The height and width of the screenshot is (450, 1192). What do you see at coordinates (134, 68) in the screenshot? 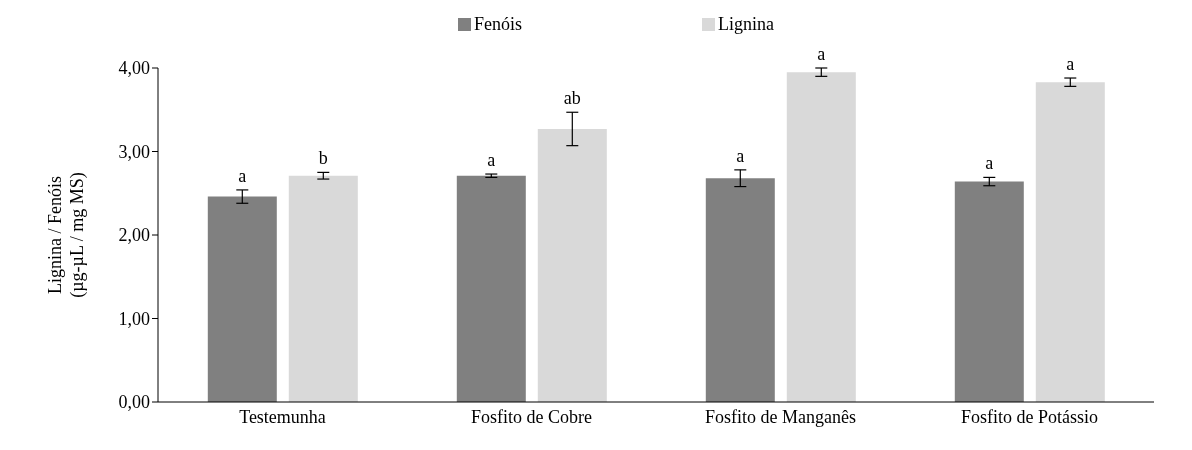
I see `y-tick-label: 4,00` at bounding box center [134, 68].